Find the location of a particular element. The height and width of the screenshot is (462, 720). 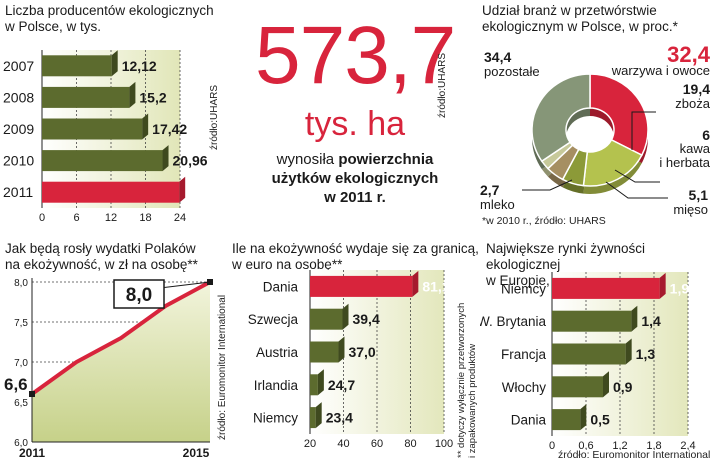

spending-tick-label: 7,5 is located at coordinates (21, 323).